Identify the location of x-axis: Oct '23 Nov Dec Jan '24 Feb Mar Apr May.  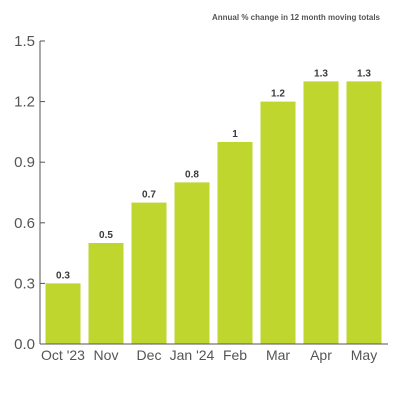
(214, 353).